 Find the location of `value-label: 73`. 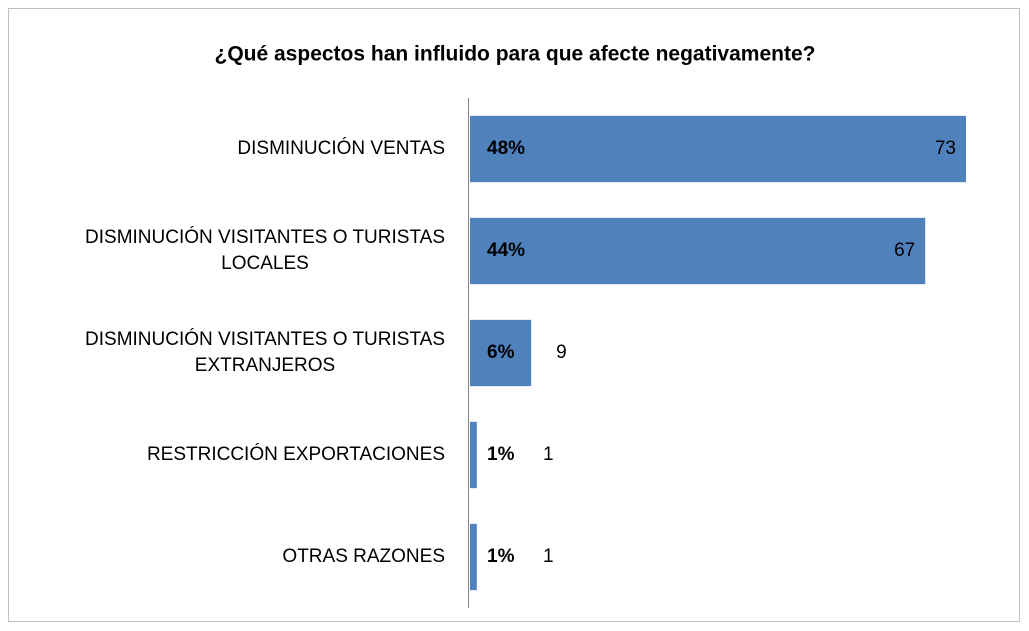

value-label: 73 is located at coordinates (945, 148).